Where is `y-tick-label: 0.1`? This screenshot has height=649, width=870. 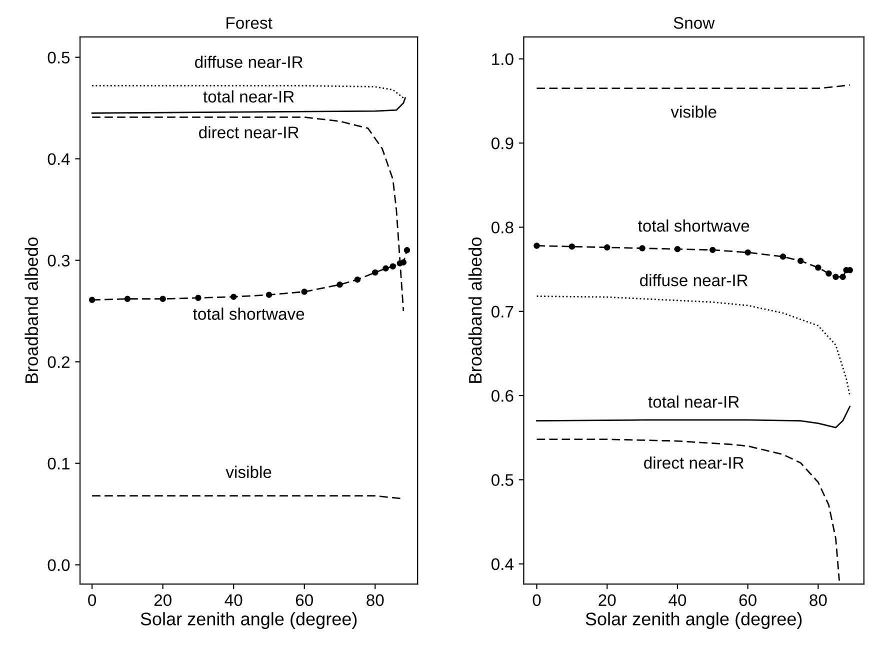
y-tick-label: 0.1 is located at coordinates (59, 464).